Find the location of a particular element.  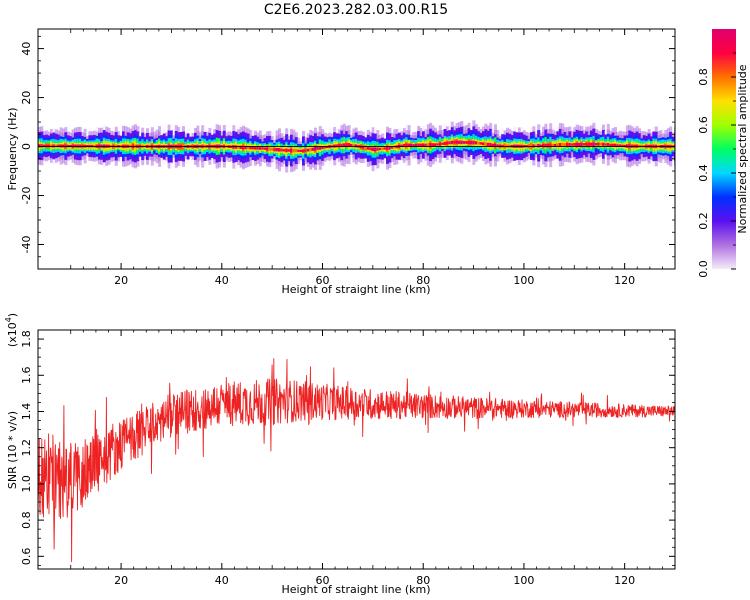

spectrum-ytick-label: 20 is located at coordinates (26, 98).